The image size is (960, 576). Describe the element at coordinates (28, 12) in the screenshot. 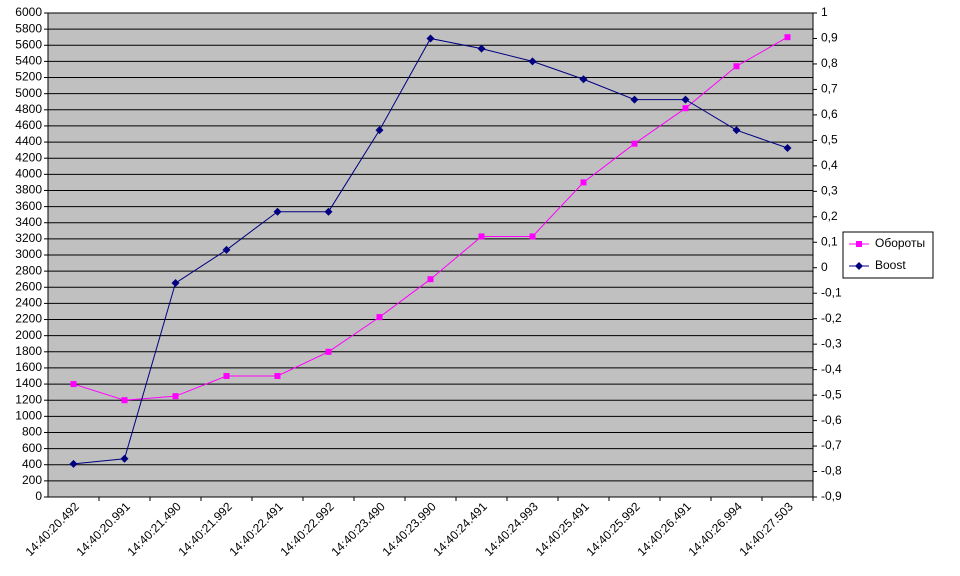

I see `y-tick-label: 6000` at that location.